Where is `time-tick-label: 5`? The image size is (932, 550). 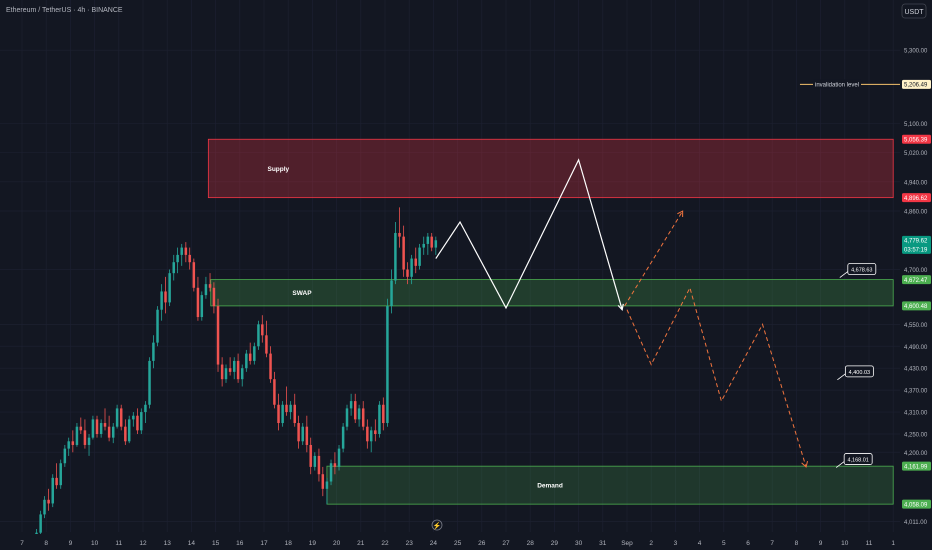 time-tick-label: 5 is located at coordinates (724, 543).